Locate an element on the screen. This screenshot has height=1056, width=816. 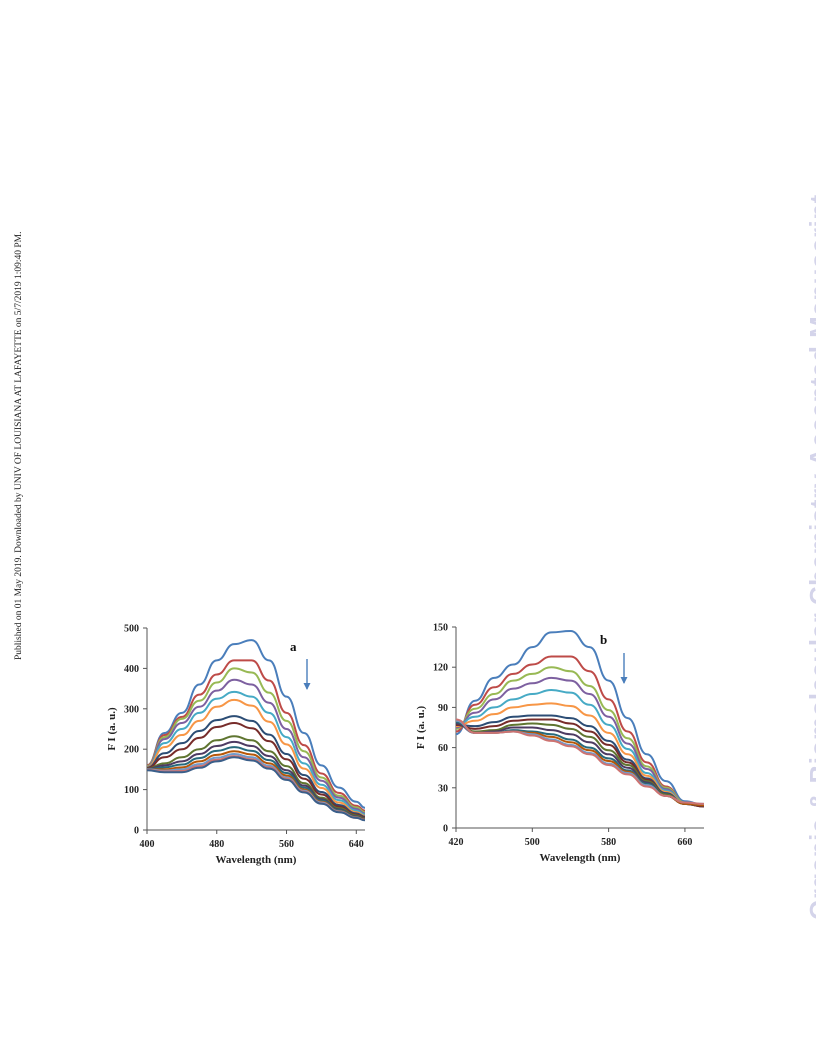
y-tick-label: 500 is located at coordinates (131, 629).